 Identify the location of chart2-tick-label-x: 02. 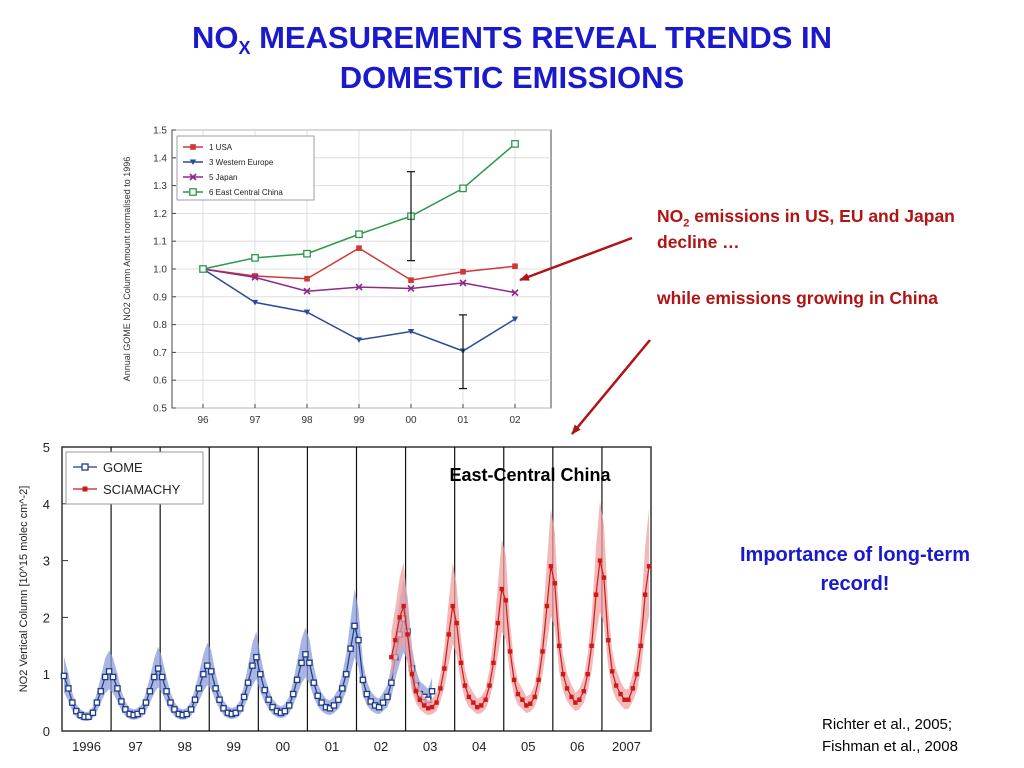
(381, 746).